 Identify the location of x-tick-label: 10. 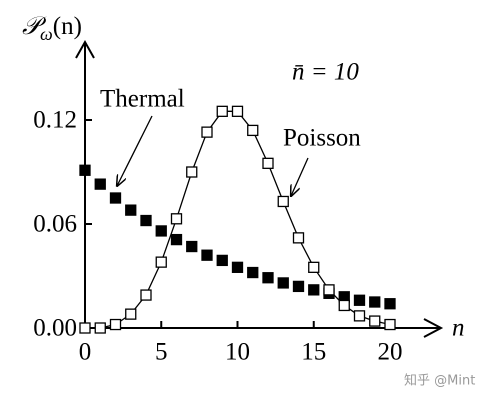
(237, 352).